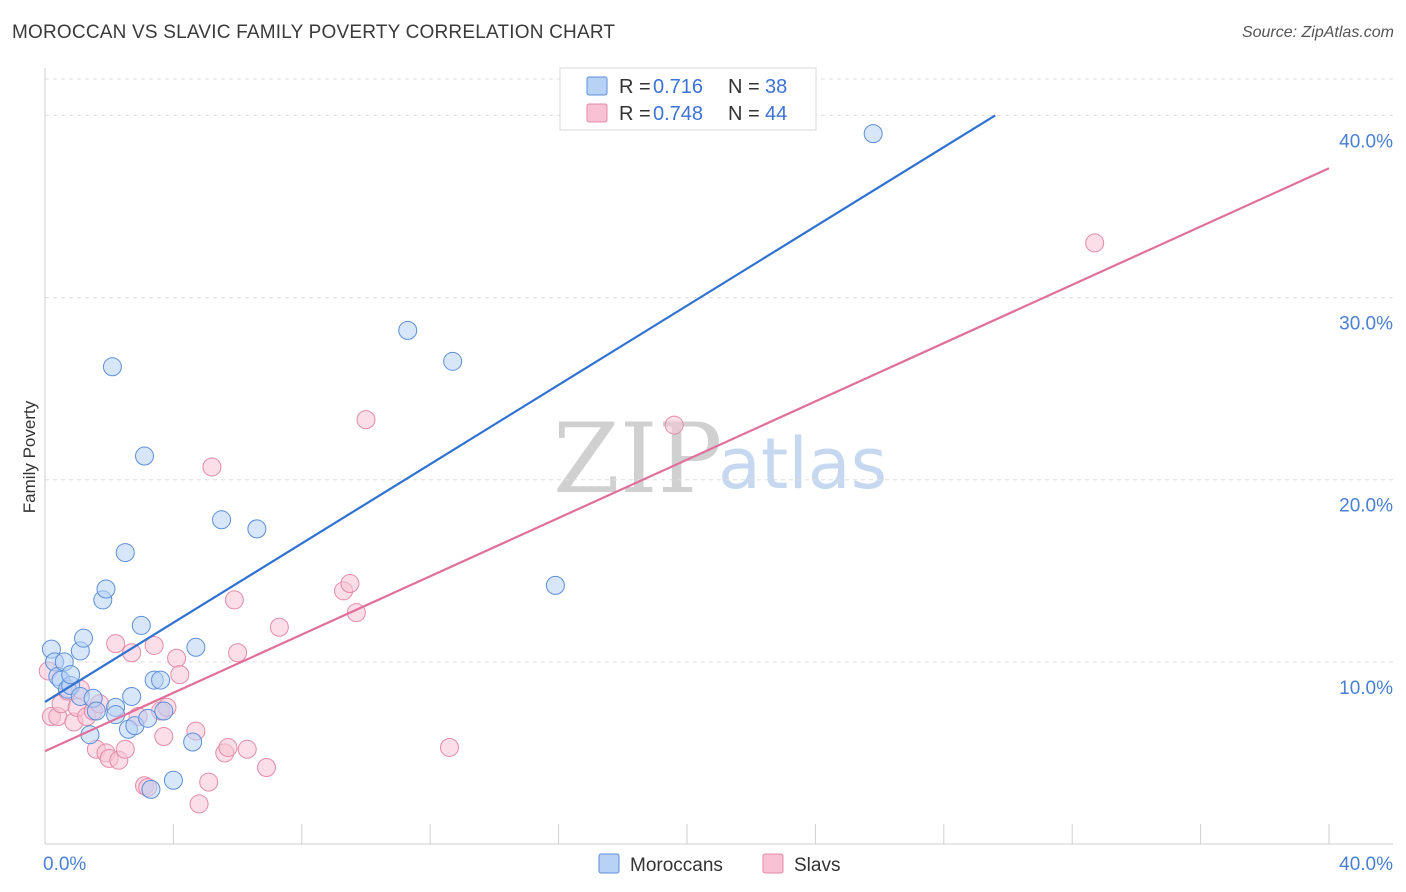 The image size is (1406, 892). I want to click on moroccans-n-value: 38, so click(776, 87).